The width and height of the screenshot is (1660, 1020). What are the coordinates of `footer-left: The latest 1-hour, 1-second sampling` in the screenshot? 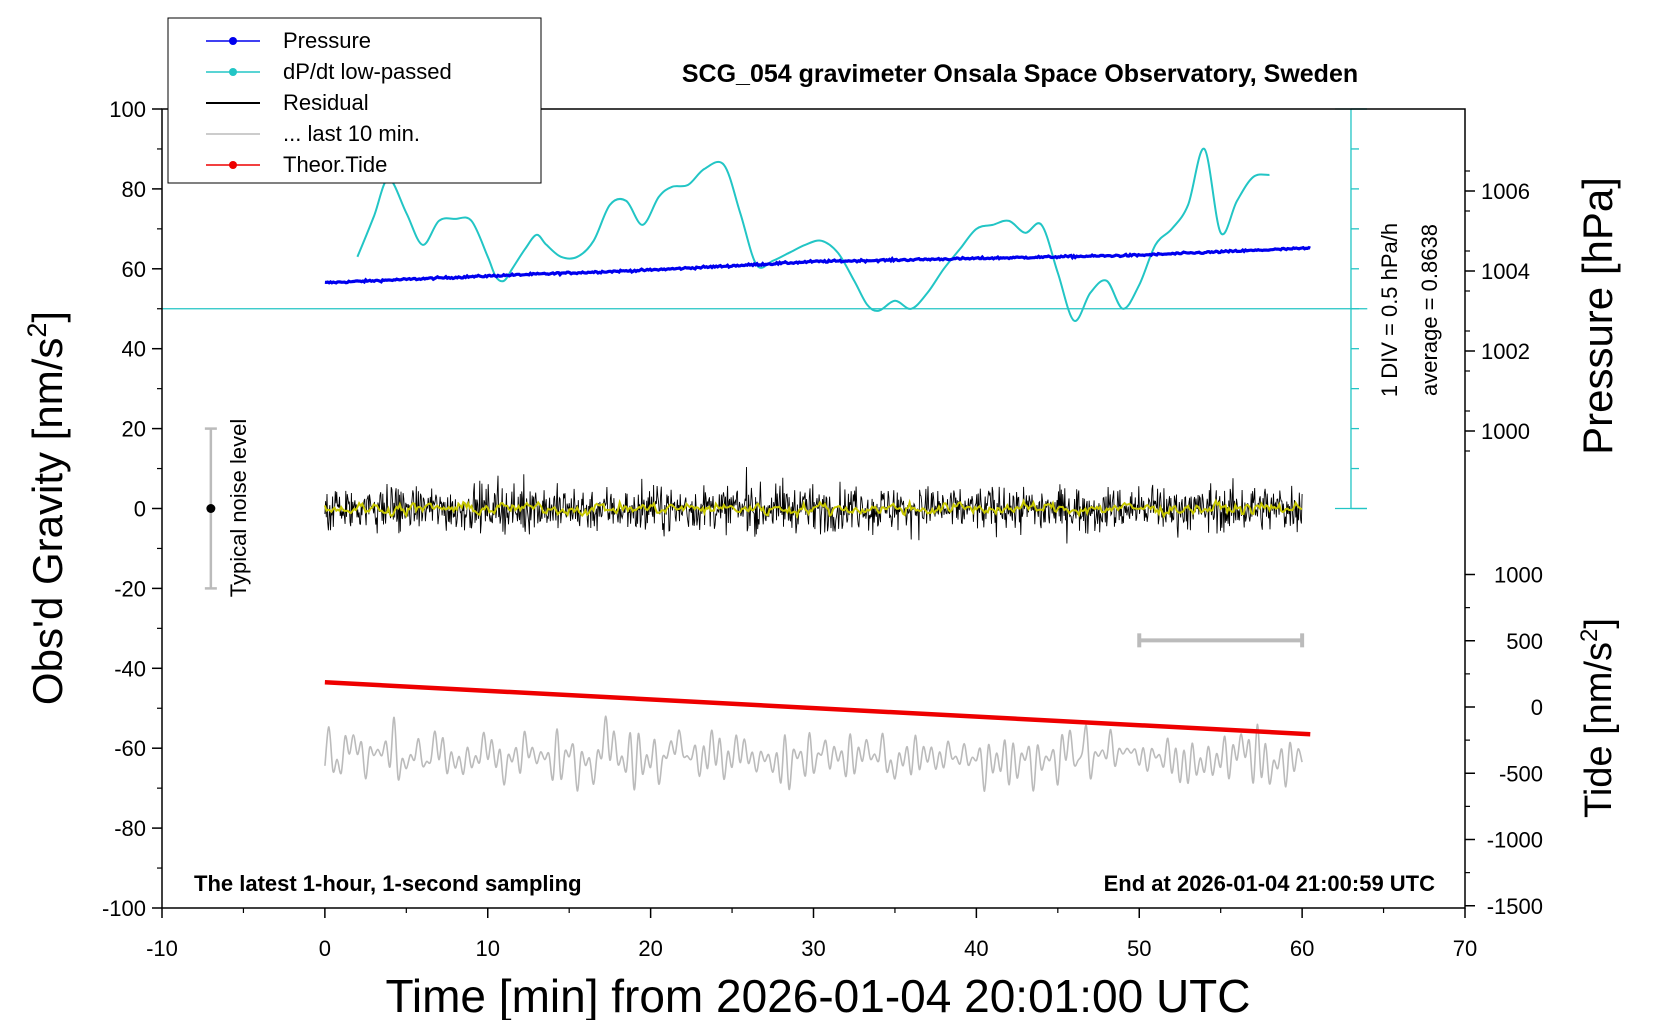 It's located at (388, 883).